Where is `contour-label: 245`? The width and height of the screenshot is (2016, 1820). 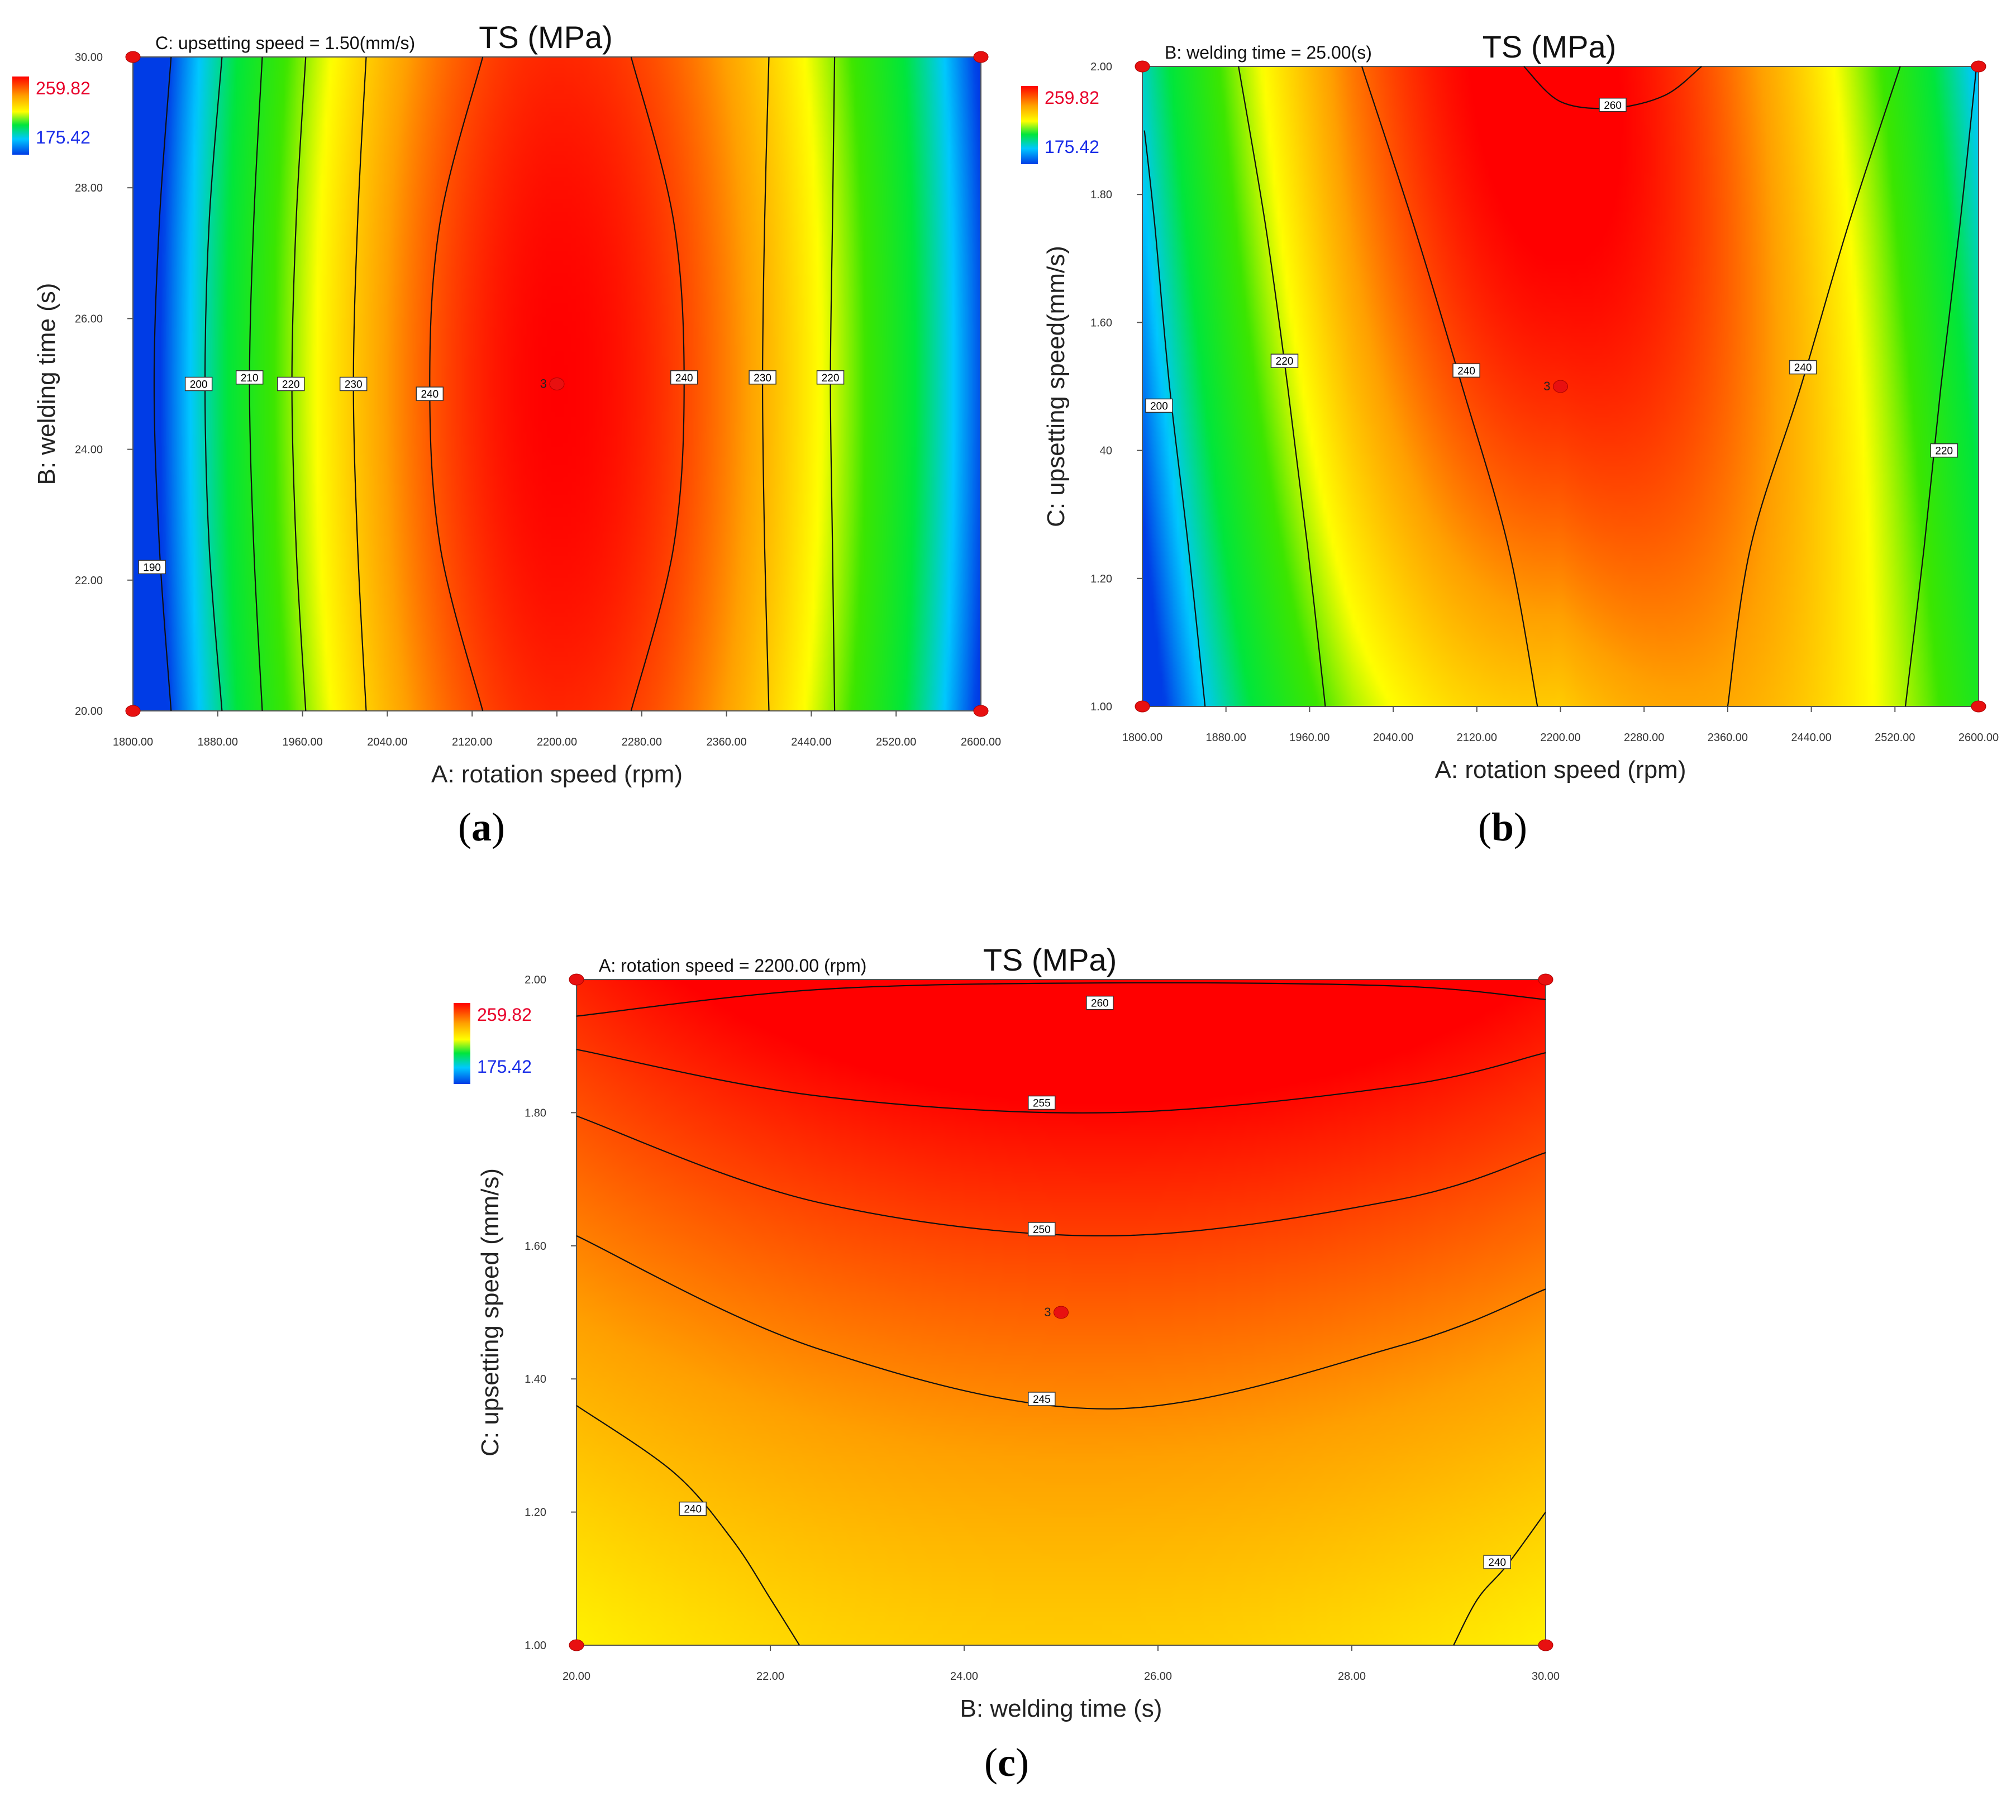 contour-label: 245 is located at coordinates (1042, 1400).